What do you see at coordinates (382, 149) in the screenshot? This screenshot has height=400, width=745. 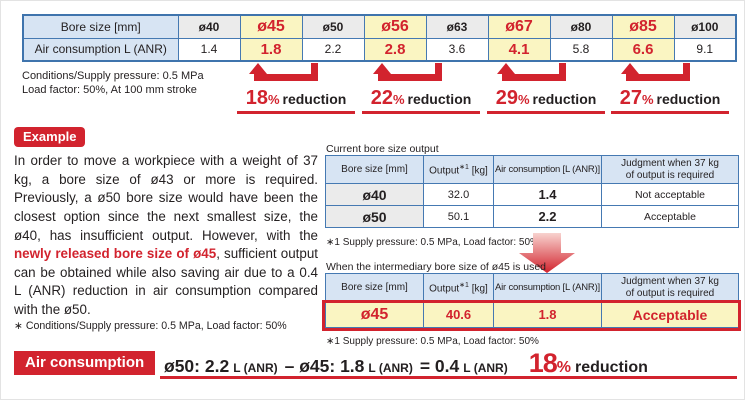 I see `current-table-title: Current bore size output` at bounding box center [382, 149].